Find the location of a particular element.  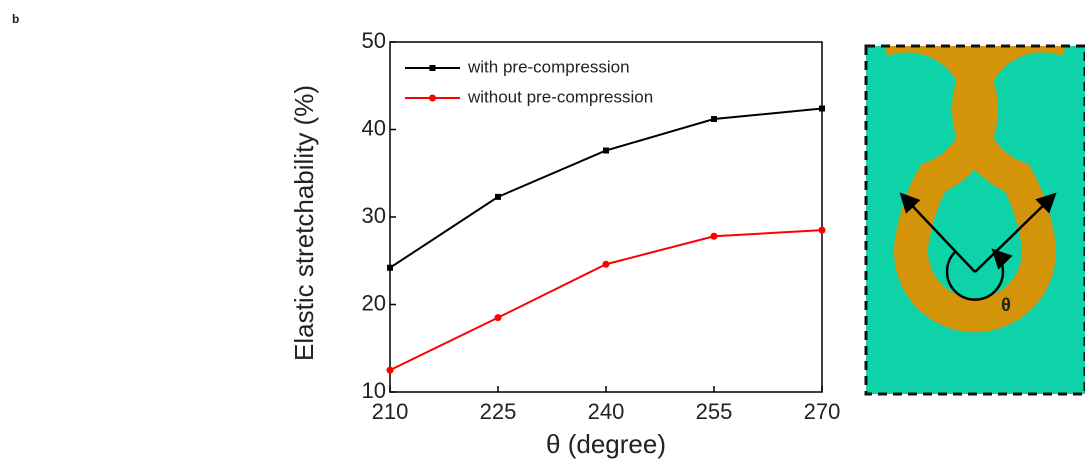

legend-label: without pre-compression is located at coordinates (560, 96).